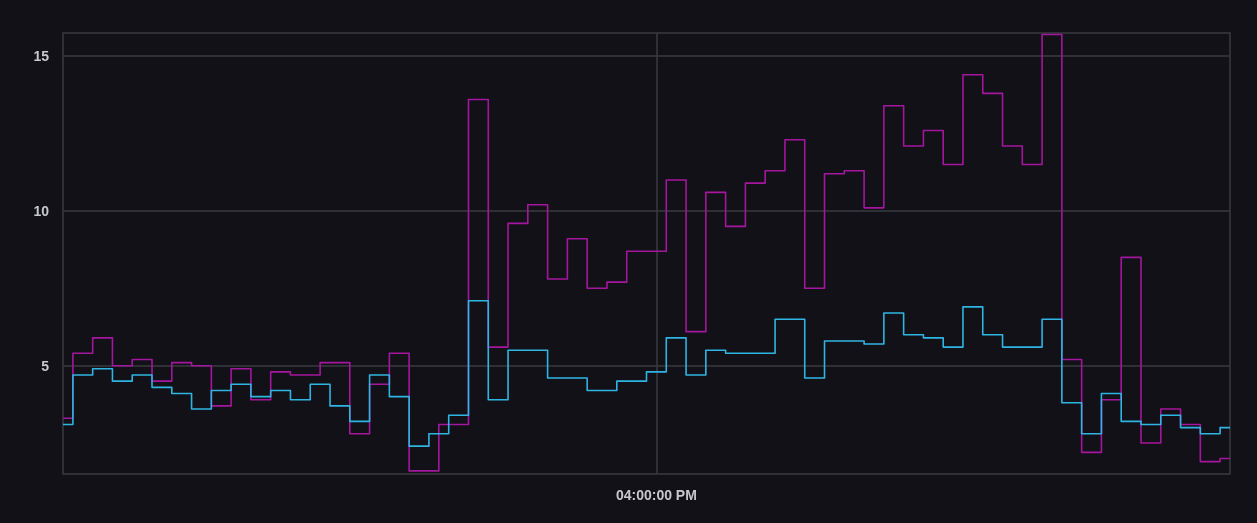 This screenshot has width=1257, height=523. Describe the element at coordinates (41, 210) in the screenshot. I see `y-tick-label: 10` at that location.